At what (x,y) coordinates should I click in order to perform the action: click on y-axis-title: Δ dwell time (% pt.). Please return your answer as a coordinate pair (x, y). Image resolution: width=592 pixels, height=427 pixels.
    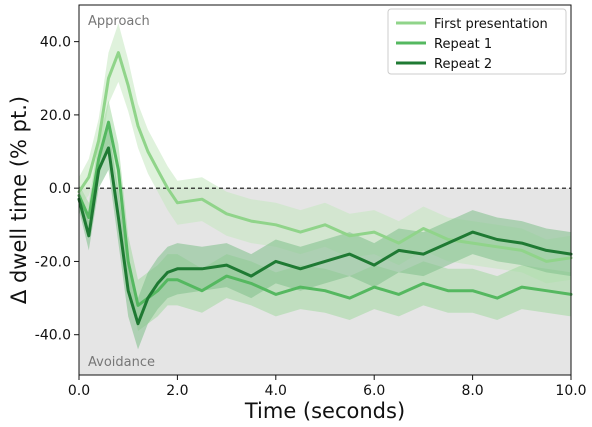
    Looking at the image, I should click on (19, 200).